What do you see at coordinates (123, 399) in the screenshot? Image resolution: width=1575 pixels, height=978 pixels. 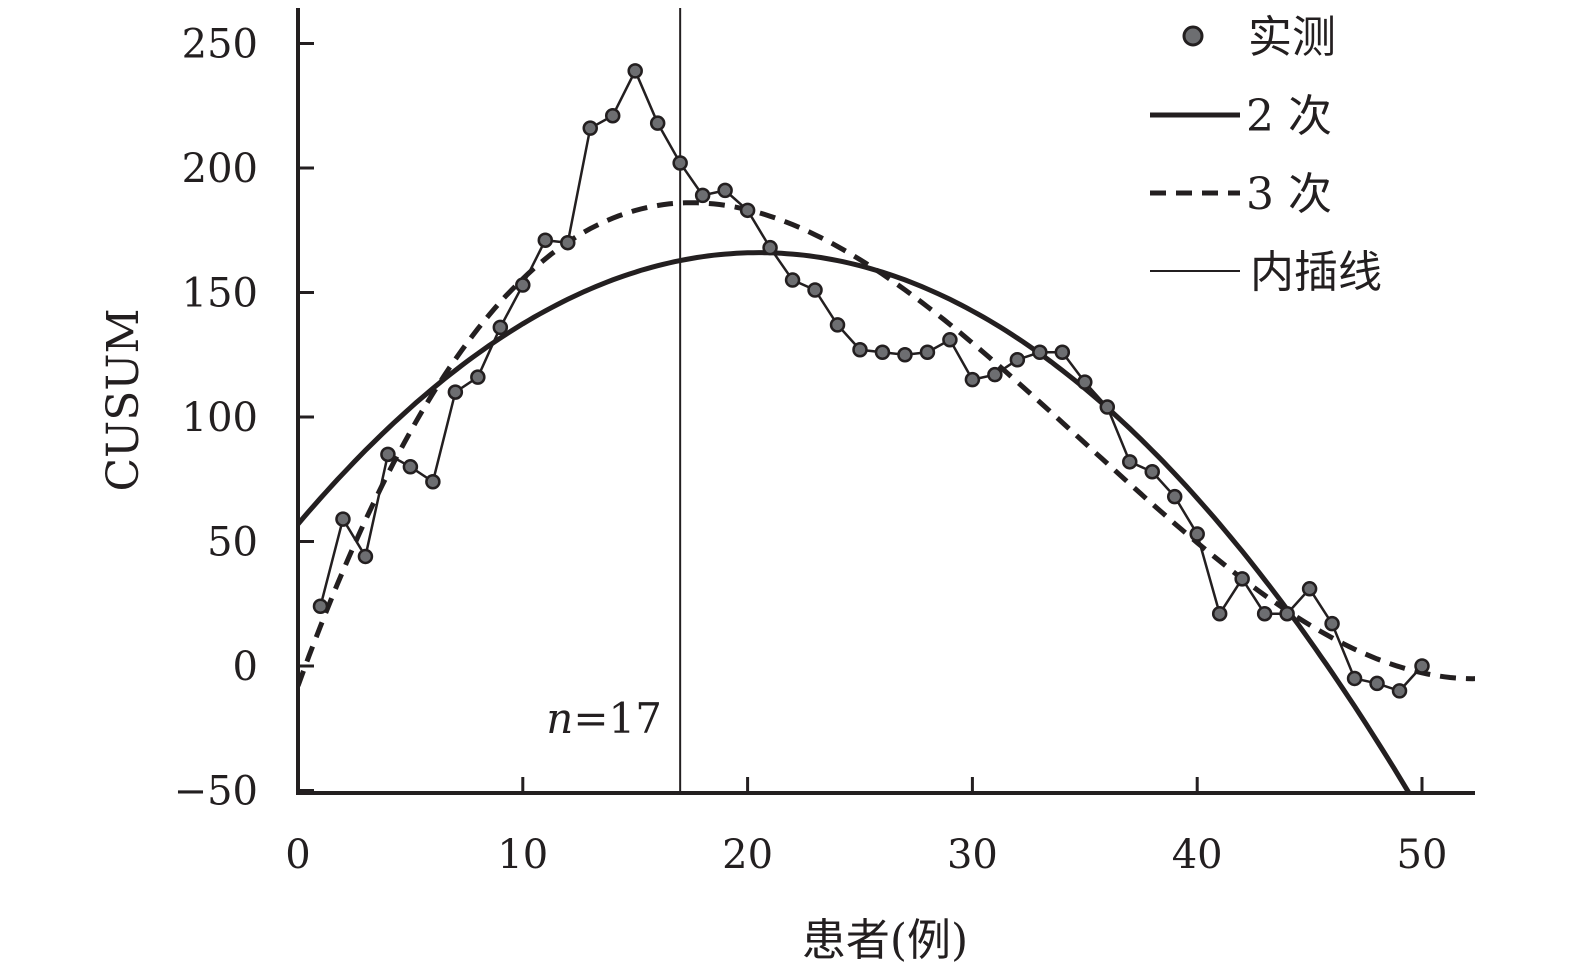 I see `y-axis-label: CUSUM` at bounding box center [123, 399].